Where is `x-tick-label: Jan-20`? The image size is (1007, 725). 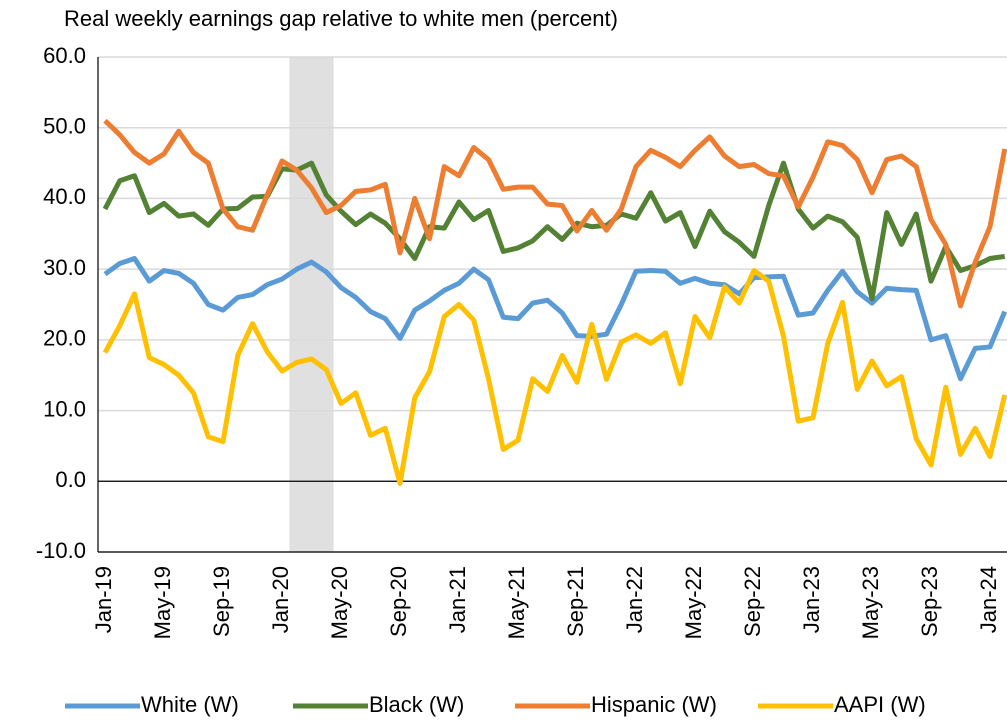
x-tick-label: Jan-20 is located at coordinates (280, 599).